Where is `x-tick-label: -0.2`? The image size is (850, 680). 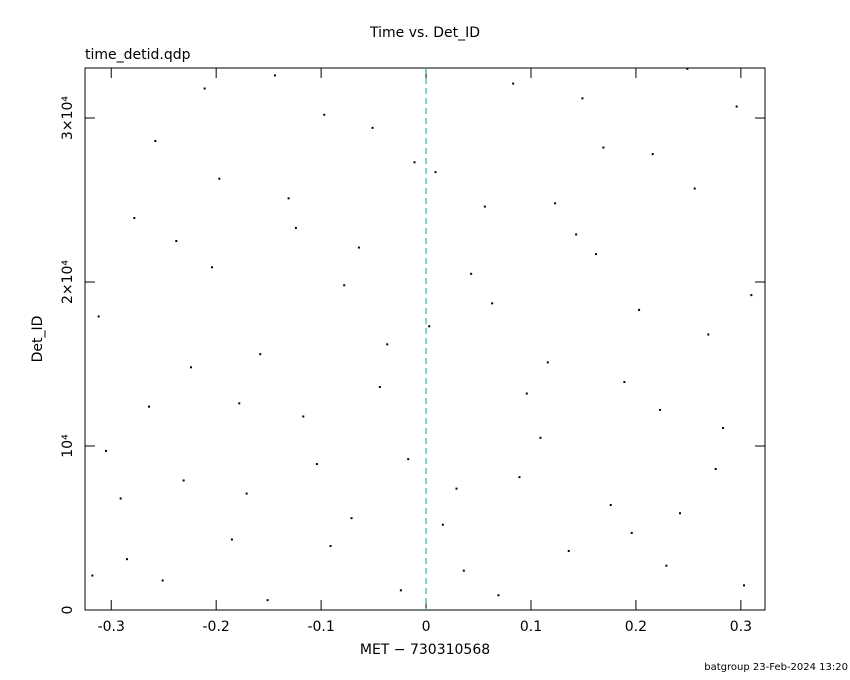 x-tick-label: -0.2 is located at coordinates (216, 627).